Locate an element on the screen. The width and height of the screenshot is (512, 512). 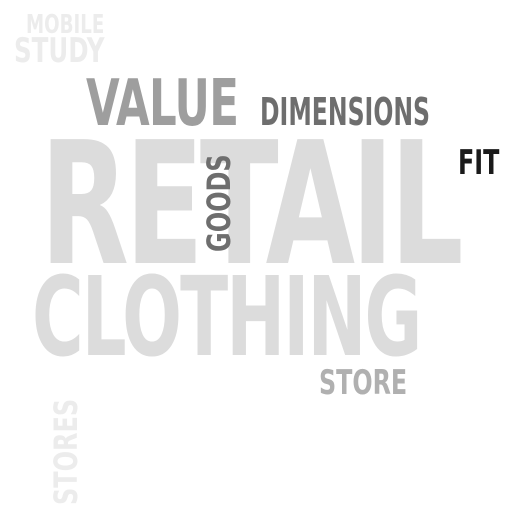
word-fit-text: FIT is located at coordinates (479, 163).